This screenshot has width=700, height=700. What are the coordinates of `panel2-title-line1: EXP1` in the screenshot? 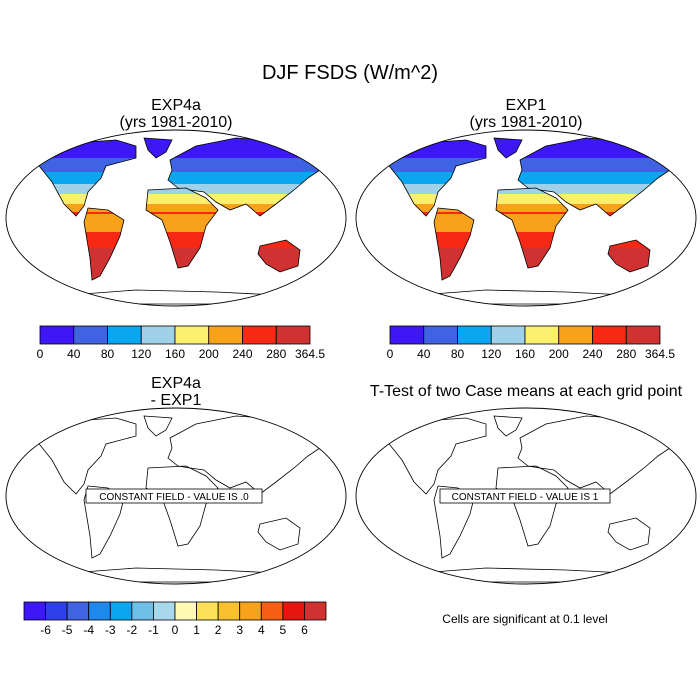 It's located at (526, 105).